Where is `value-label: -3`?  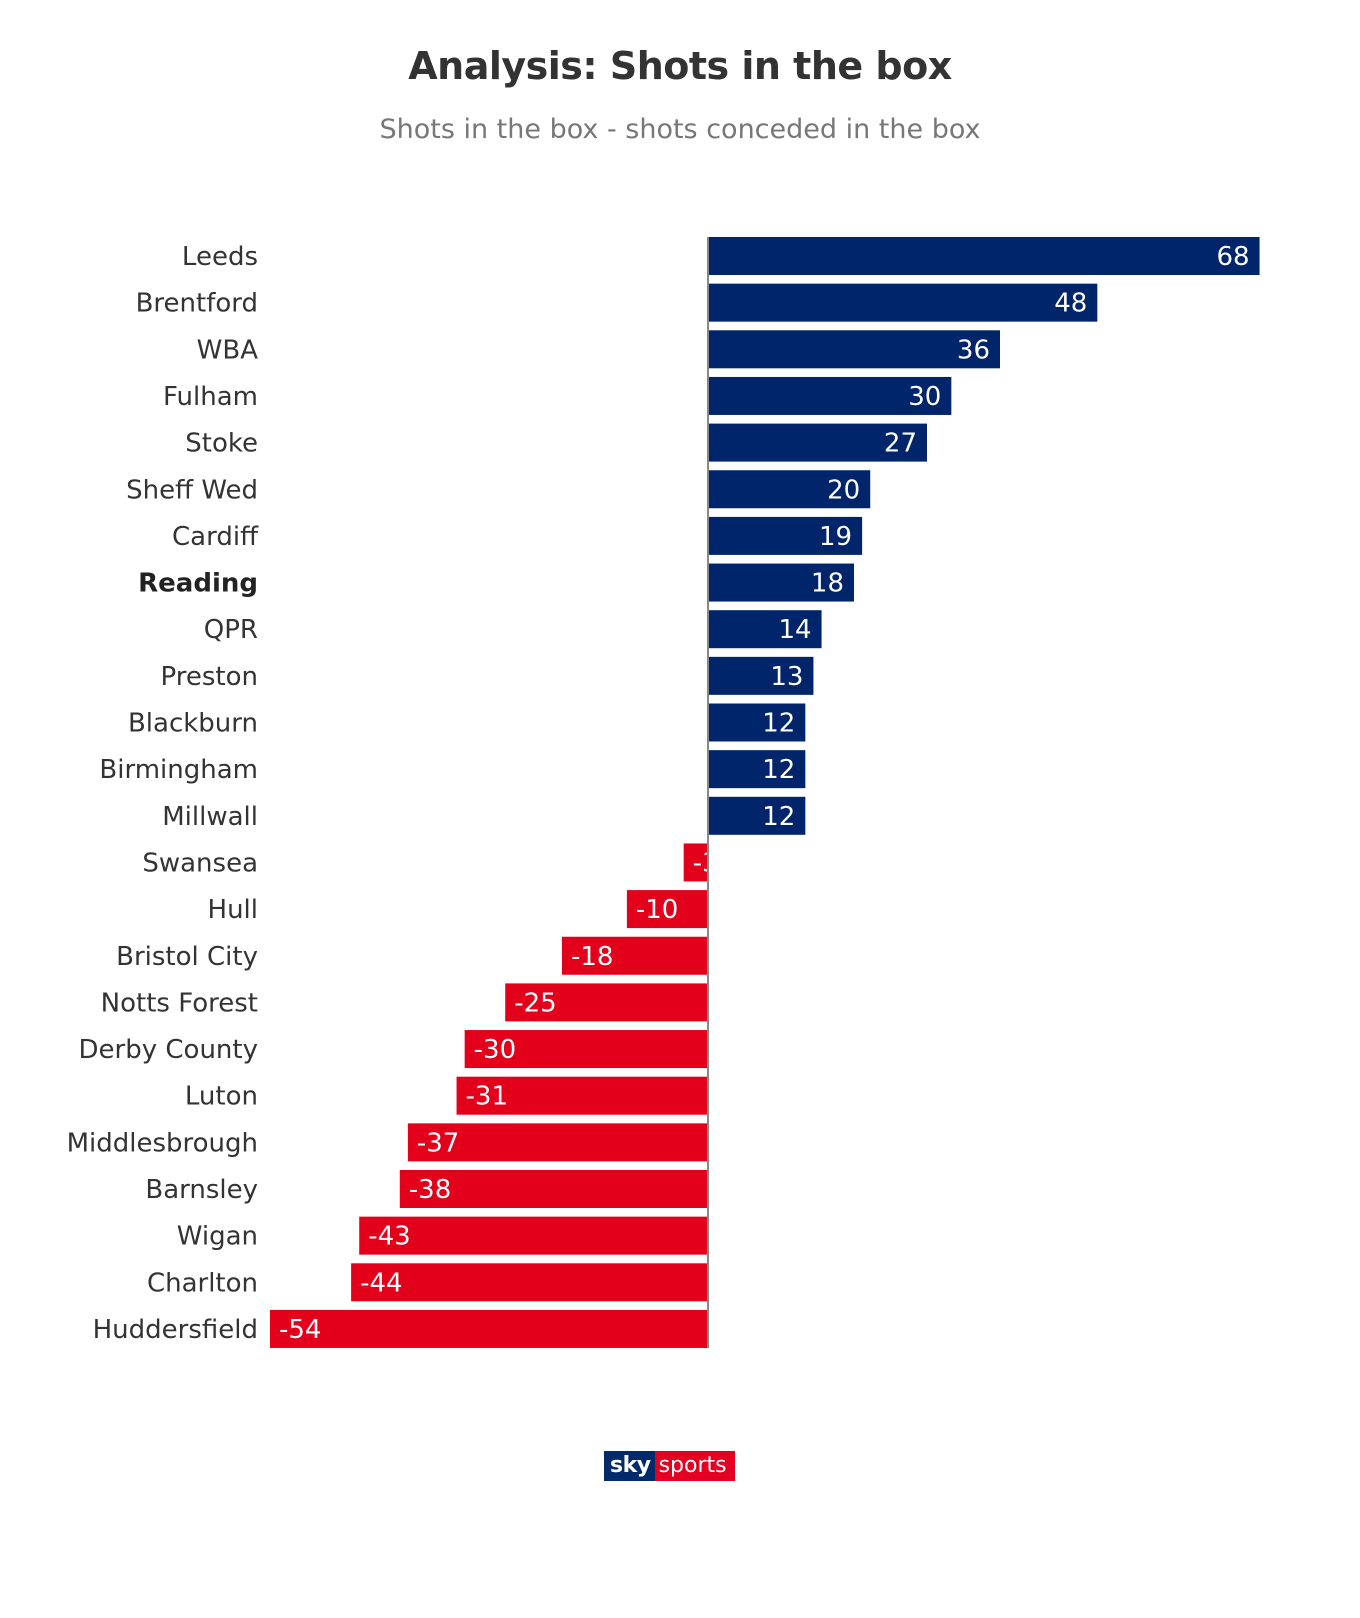 value-label: -3 is located at coordinates (706, 863).